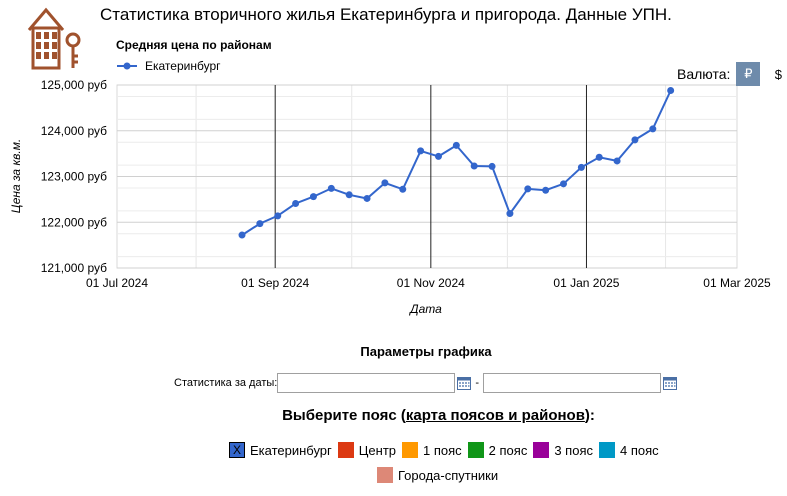 The height and width of the screenshot is (496, 787). I want to click on zone-belt-4: 4 пояс, so click(628, 450).